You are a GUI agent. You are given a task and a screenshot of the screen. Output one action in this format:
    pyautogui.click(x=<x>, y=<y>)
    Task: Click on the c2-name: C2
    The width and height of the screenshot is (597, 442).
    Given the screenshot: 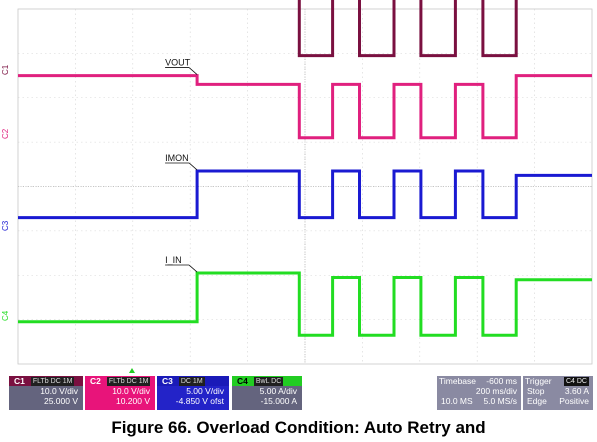 What is the action you would take?
    pyautogui.click(x=95, y=381)
    